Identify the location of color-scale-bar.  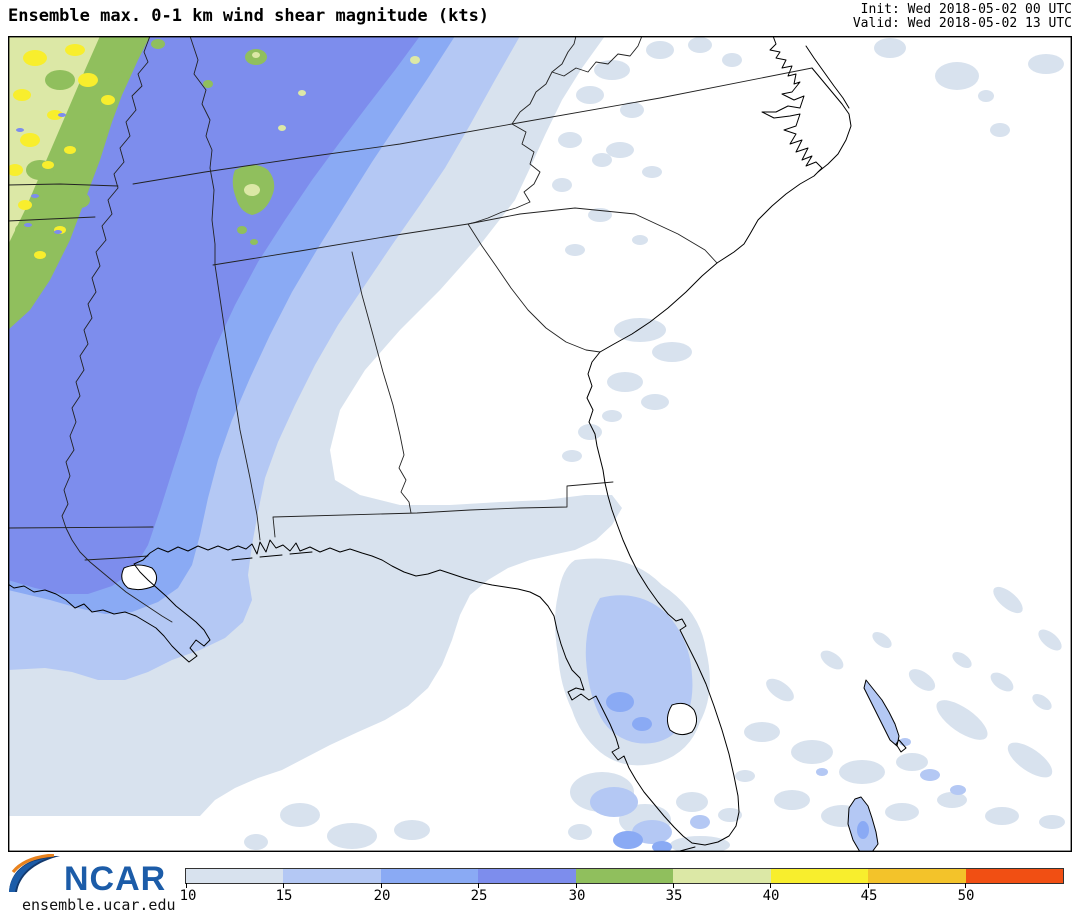
(624, 876).